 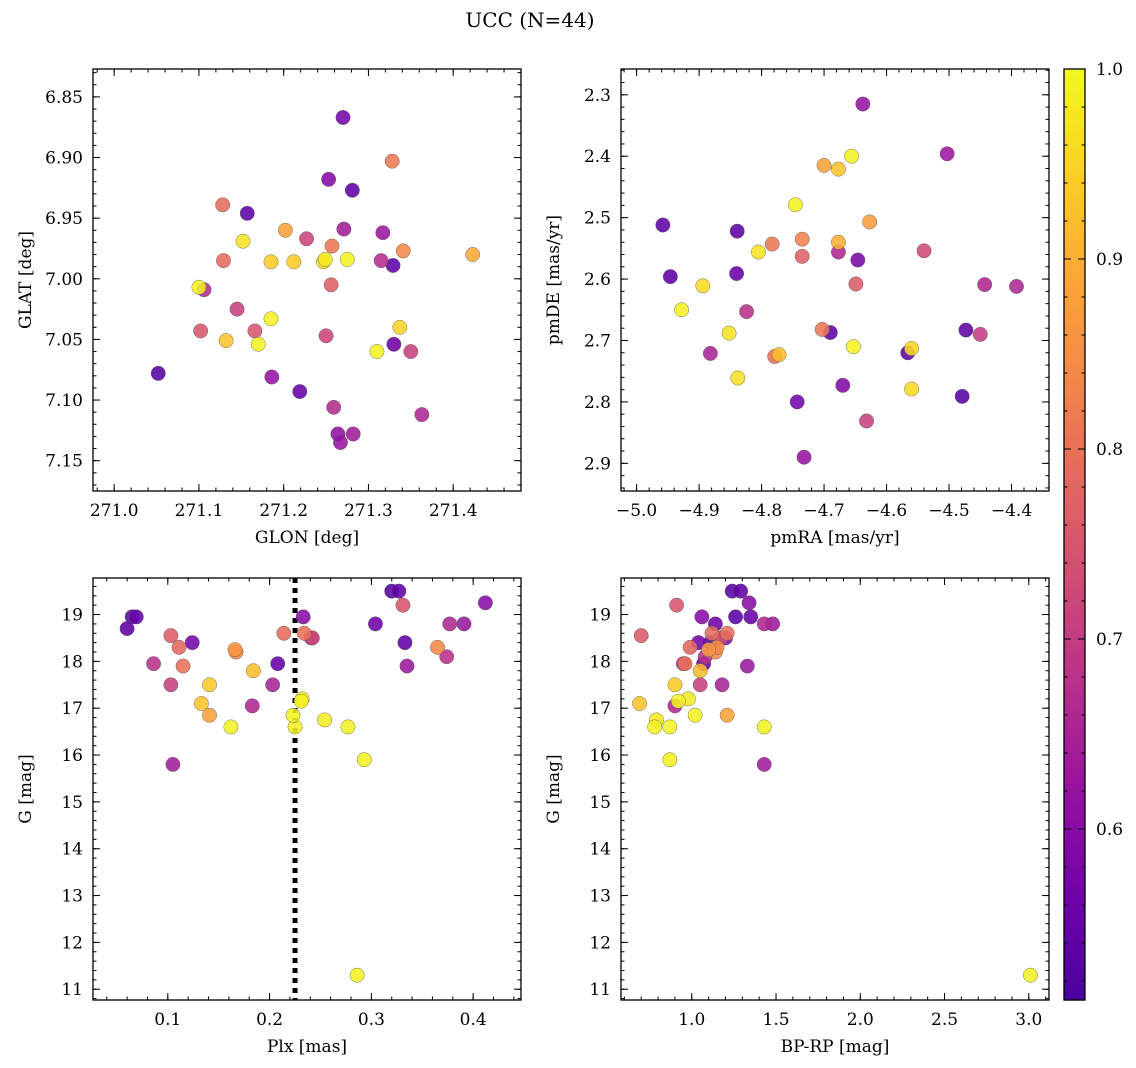 What do you see at coordinates (72, 662) in the screenshot?
I see `y-tick-label: 18` at bounding box center [72, 662].